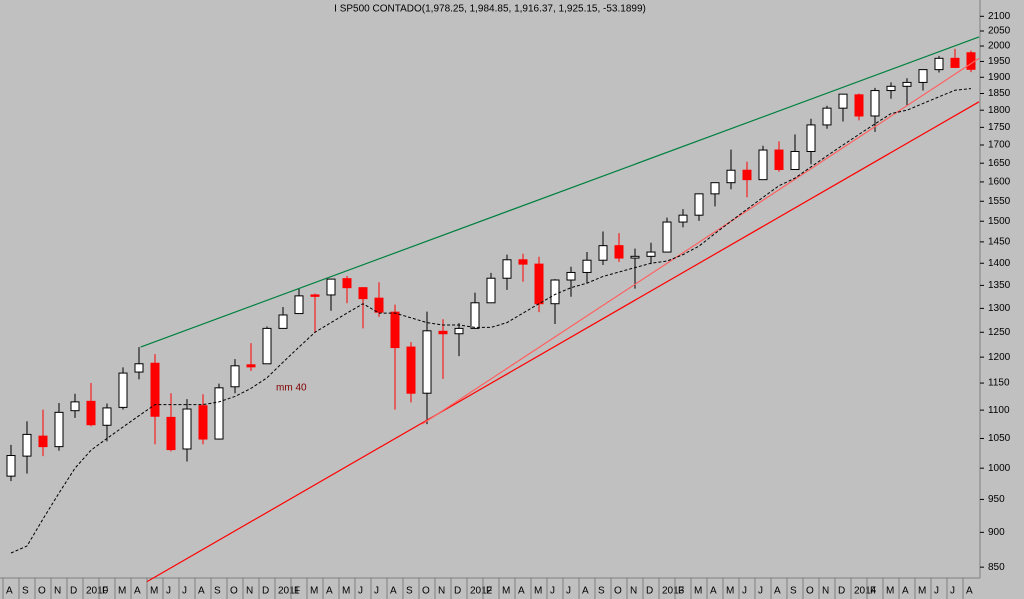 Image resolution: width=1024 pixels, height=599 pixels. What do you see at coordinates (999, 332) in the screenshot?
I see `y-tick-label: 1250` at bounding box center [999, 332].